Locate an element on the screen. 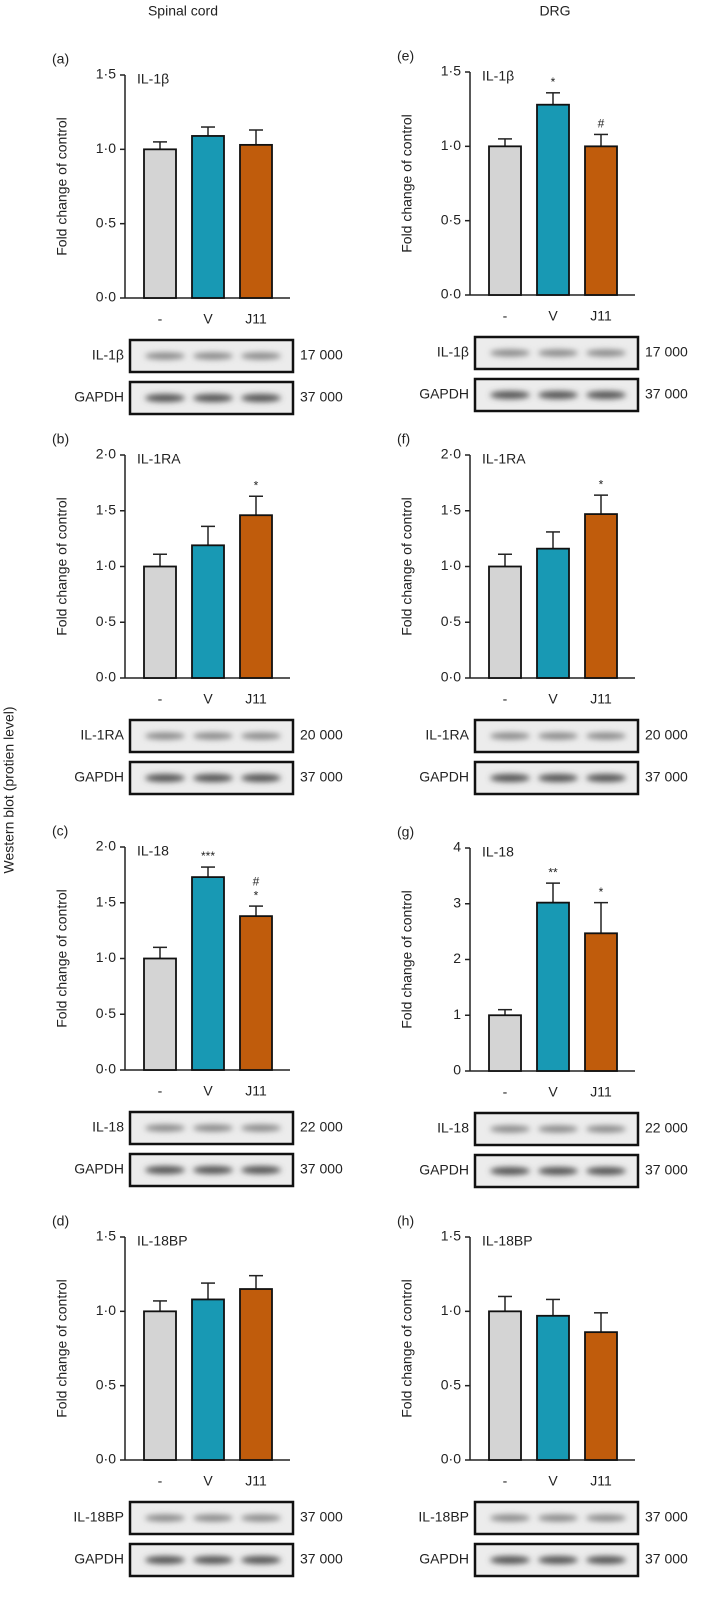 The height and width of the screenshot is (1599, 709). chart-title: IL-18BP is located at coordinates (507, 1241).